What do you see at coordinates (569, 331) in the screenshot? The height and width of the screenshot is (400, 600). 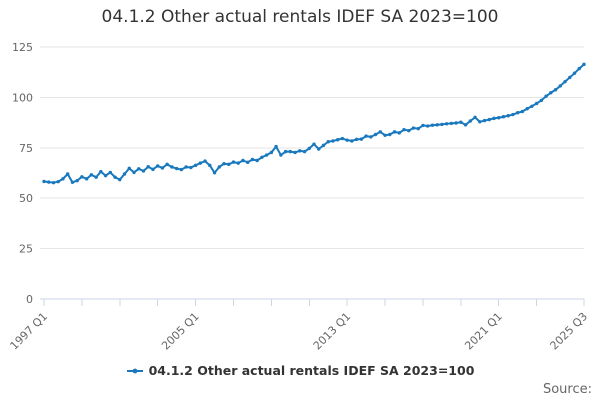 I see `x-axis-label: 2025 Q3` at bounding box center [569, 331].